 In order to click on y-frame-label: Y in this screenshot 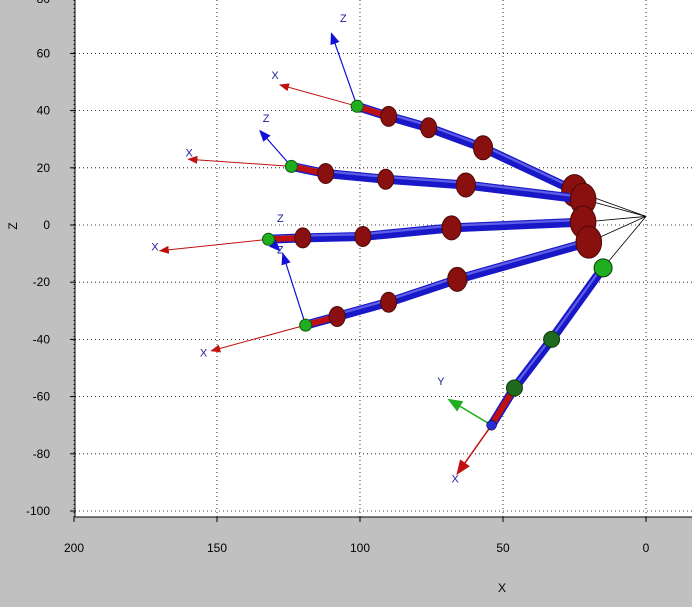, I will do `click(441, 382)`.